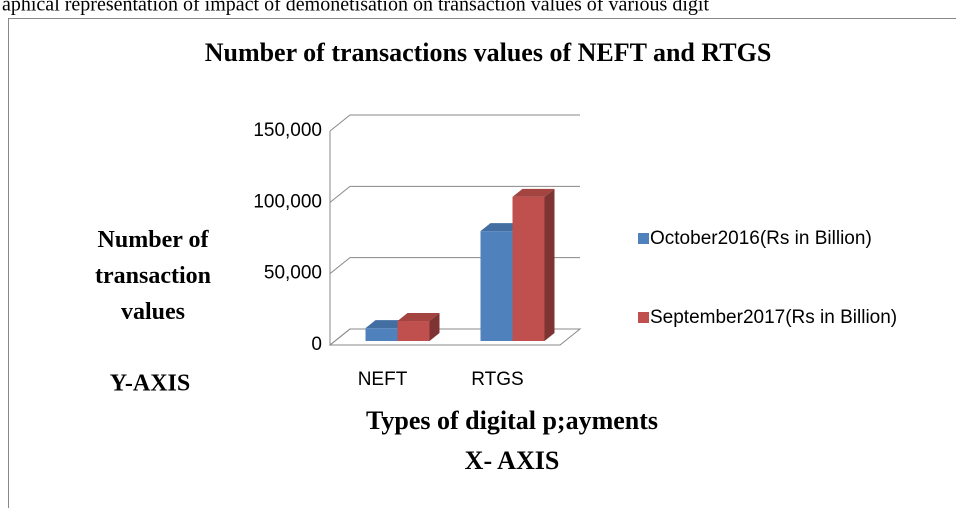 The width and height of the screenshot is (956, 508). Describe the element at coordinates (761, 238) in the screenshot. I see `legend-label: October2016(Rs in Billion)` at that location.